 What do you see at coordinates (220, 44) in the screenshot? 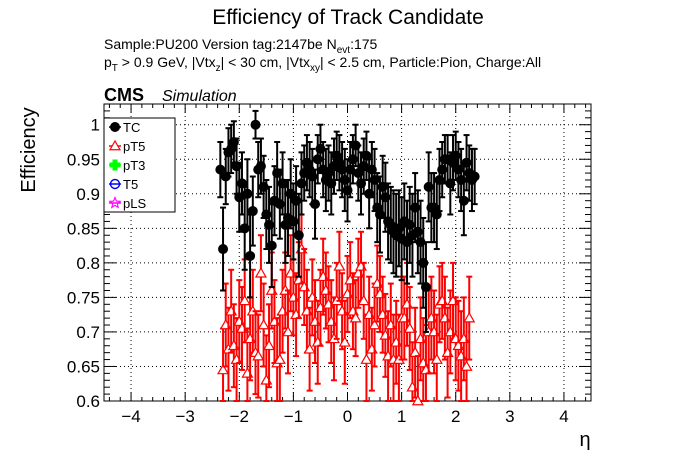
I see `sample-info-prefix: Sample:PU200 Version tag:2147be N` at bounding box center [220, 44].